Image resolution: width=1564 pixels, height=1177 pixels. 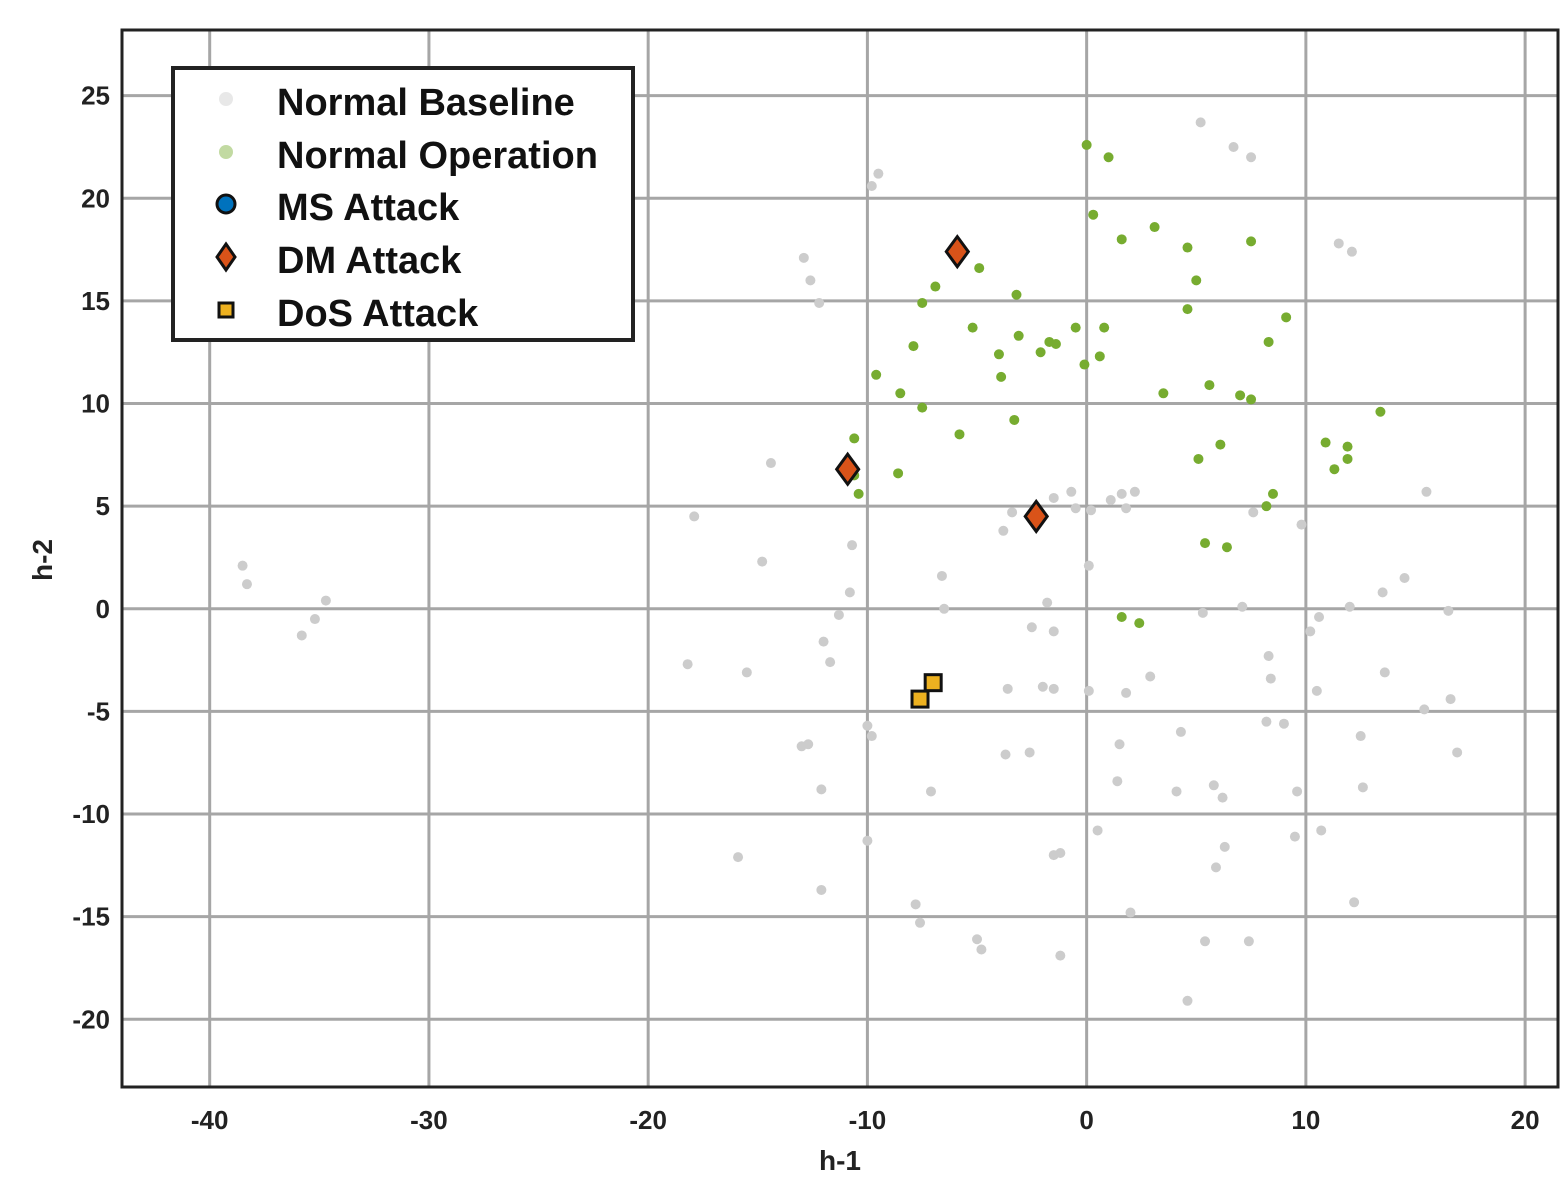 What do you see at coordinates (91, 814) in the screenshot?
I see `y-tick-label: -10` at bounding box center [91, 814].